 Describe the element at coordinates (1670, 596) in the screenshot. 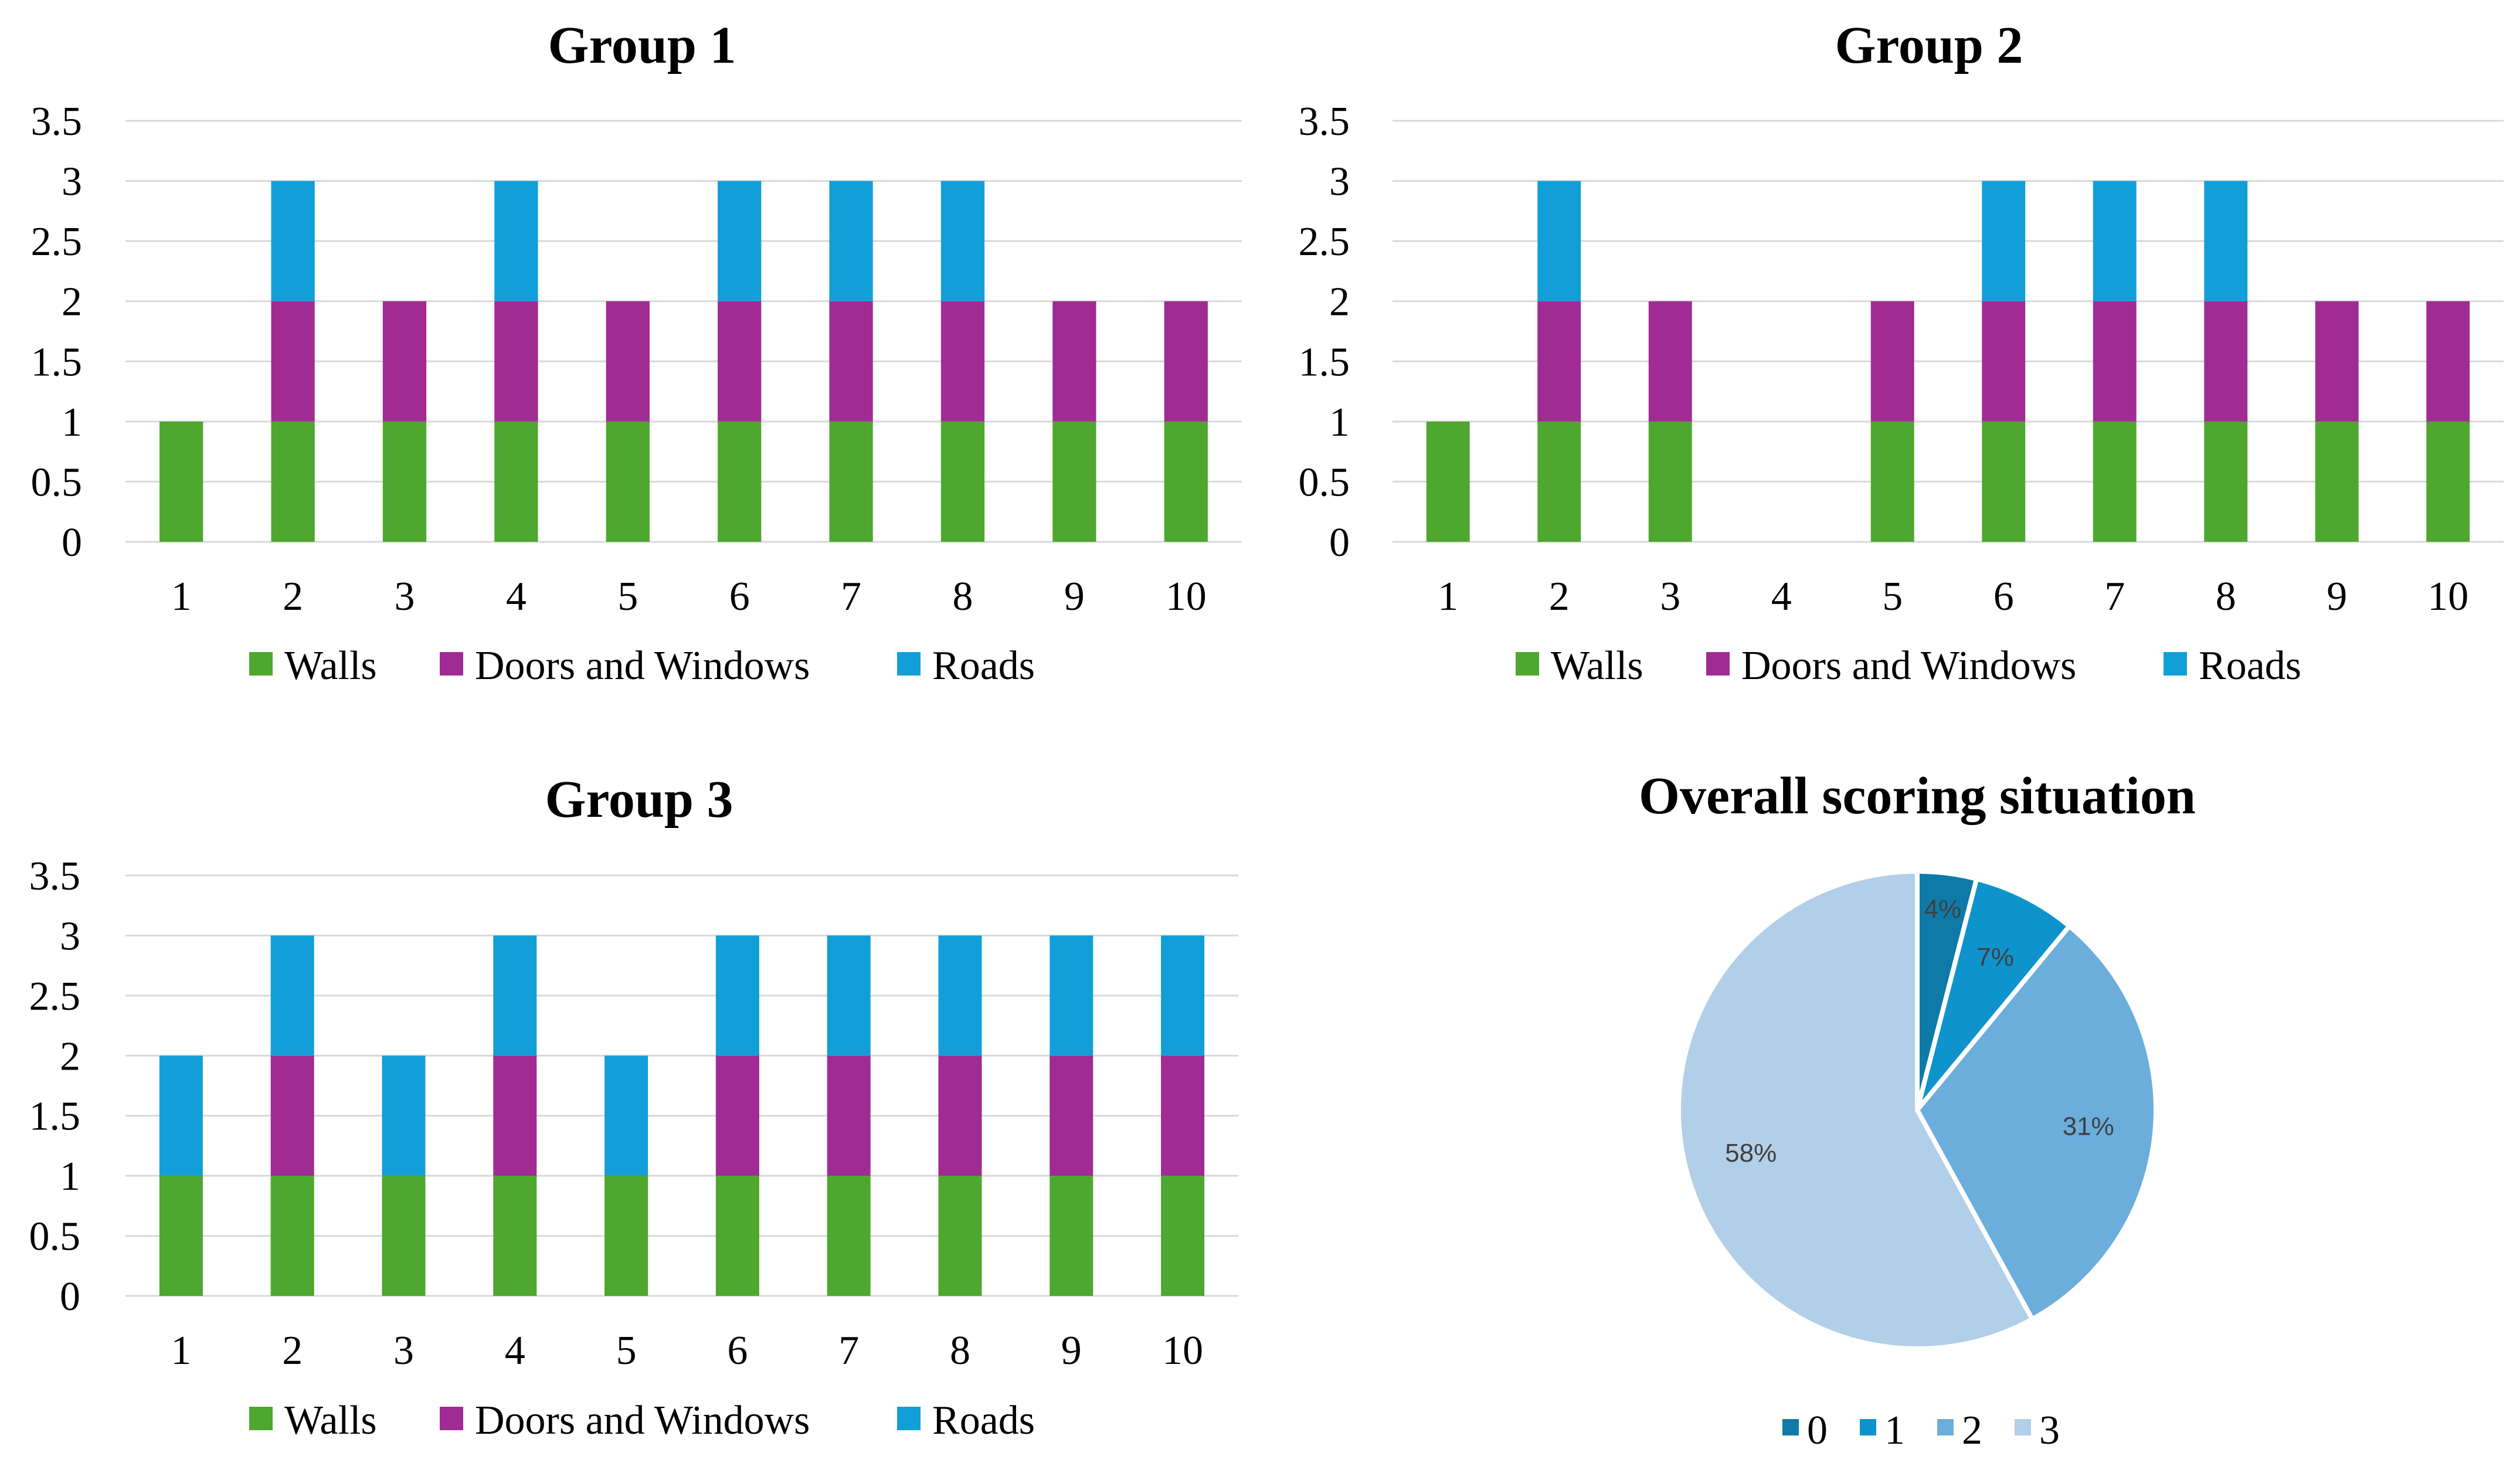

I see `x-tick-label: 3` at that location.